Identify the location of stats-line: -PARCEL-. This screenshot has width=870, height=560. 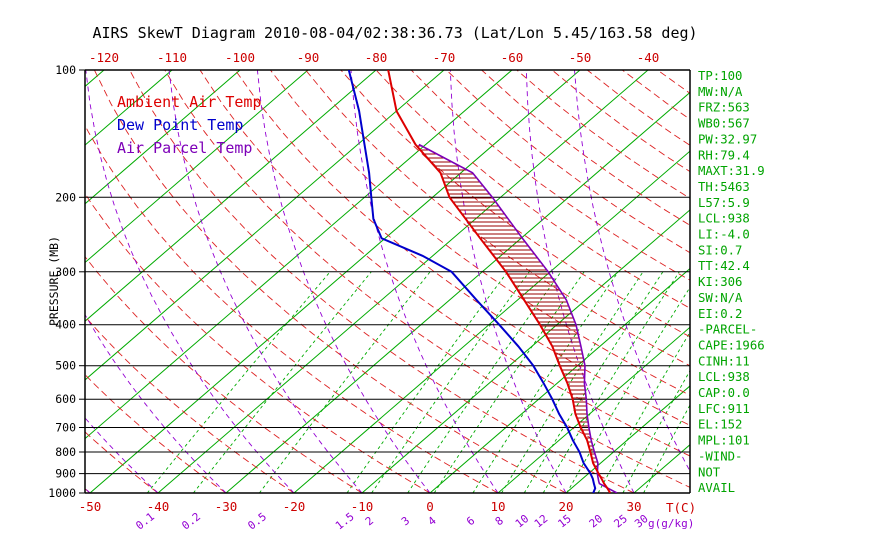
(727, 330).